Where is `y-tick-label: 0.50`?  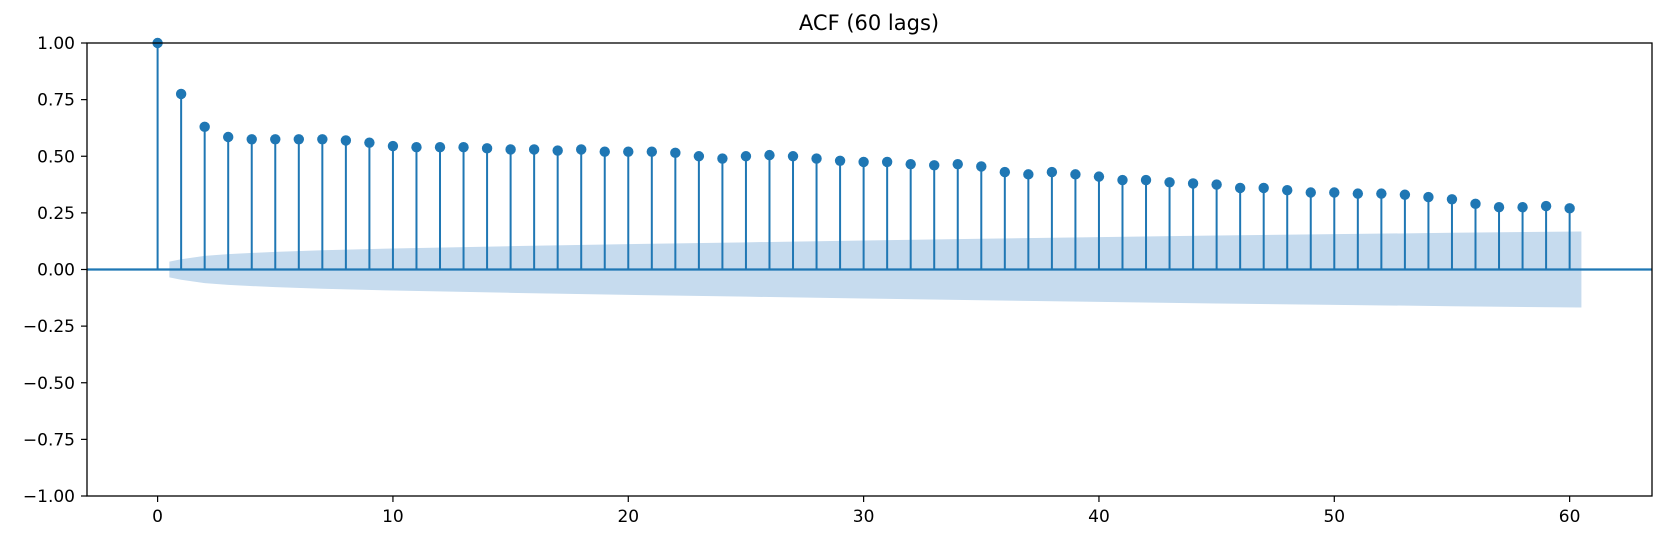 y-tick-label: 0.50 is located at coordinates (56, 157).